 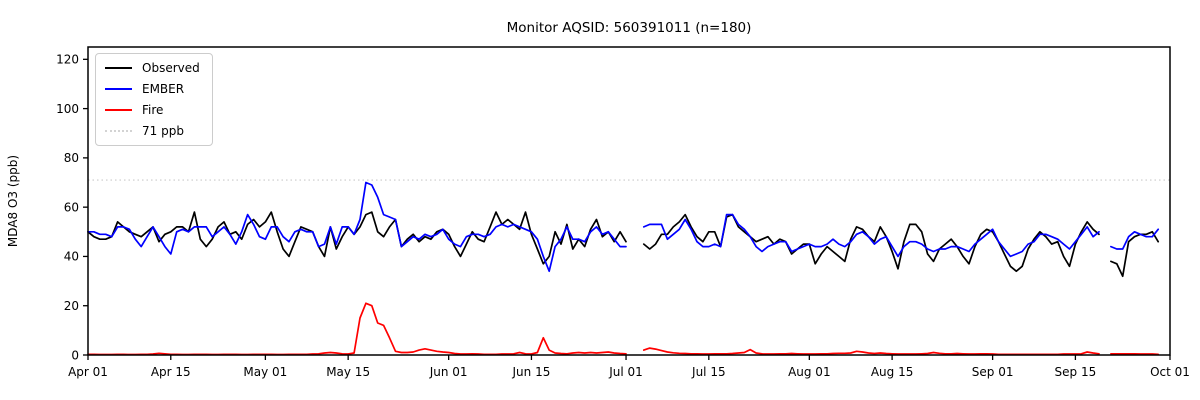 I want to click on legend: Observed EMBER Fire 71 ppb, so click(x=154, y=99).